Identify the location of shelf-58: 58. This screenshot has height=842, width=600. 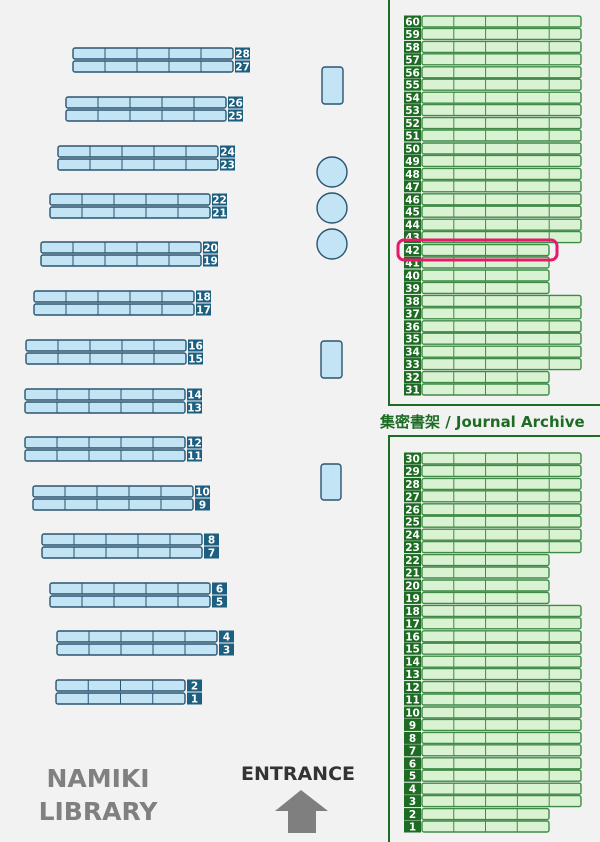
(493, 47).